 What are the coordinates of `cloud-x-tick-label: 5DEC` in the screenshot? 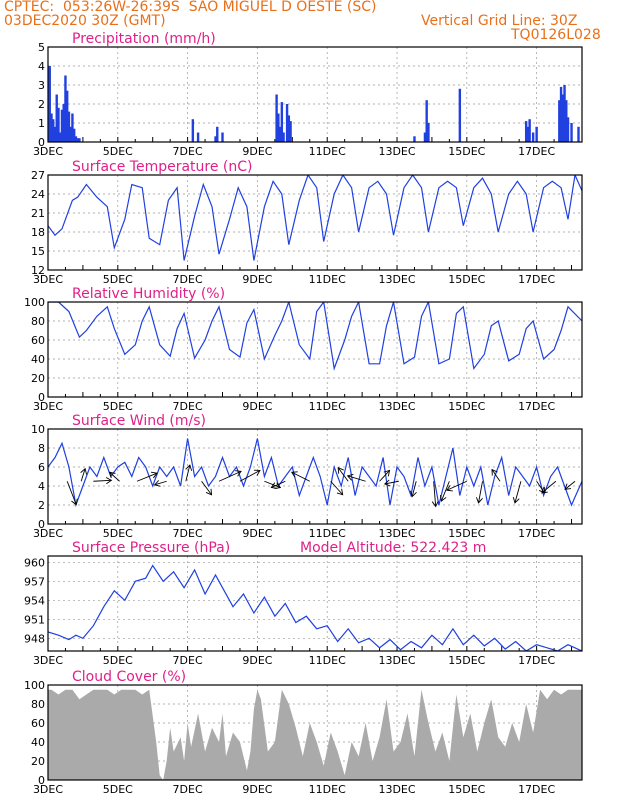 It's located at (118, 789).